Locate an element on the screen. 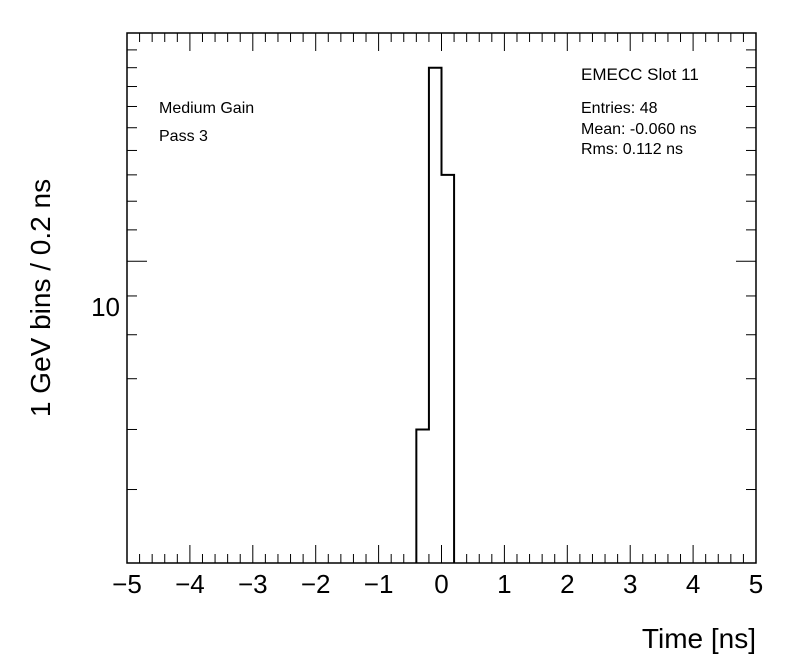 Image resolution: width=796 pixels, height=672 pixels. x-tick-label: 2 is located at coordinates (567, 584).